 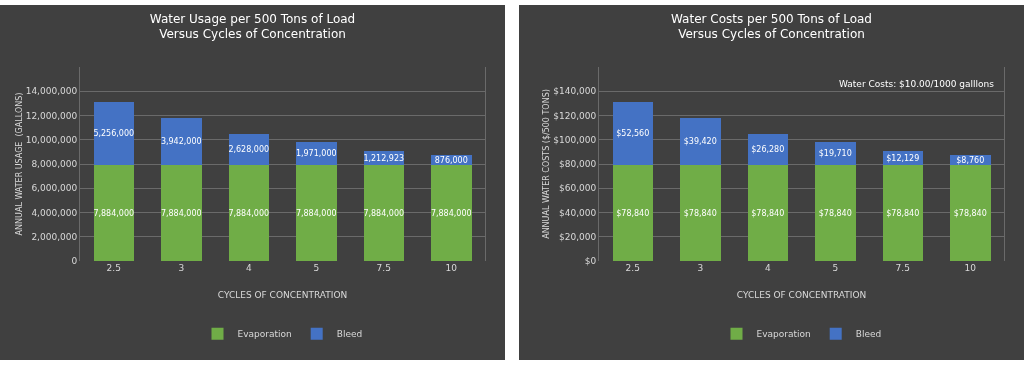 I want to click on y-tick-label: $120,000, so click(x=575, y=115).